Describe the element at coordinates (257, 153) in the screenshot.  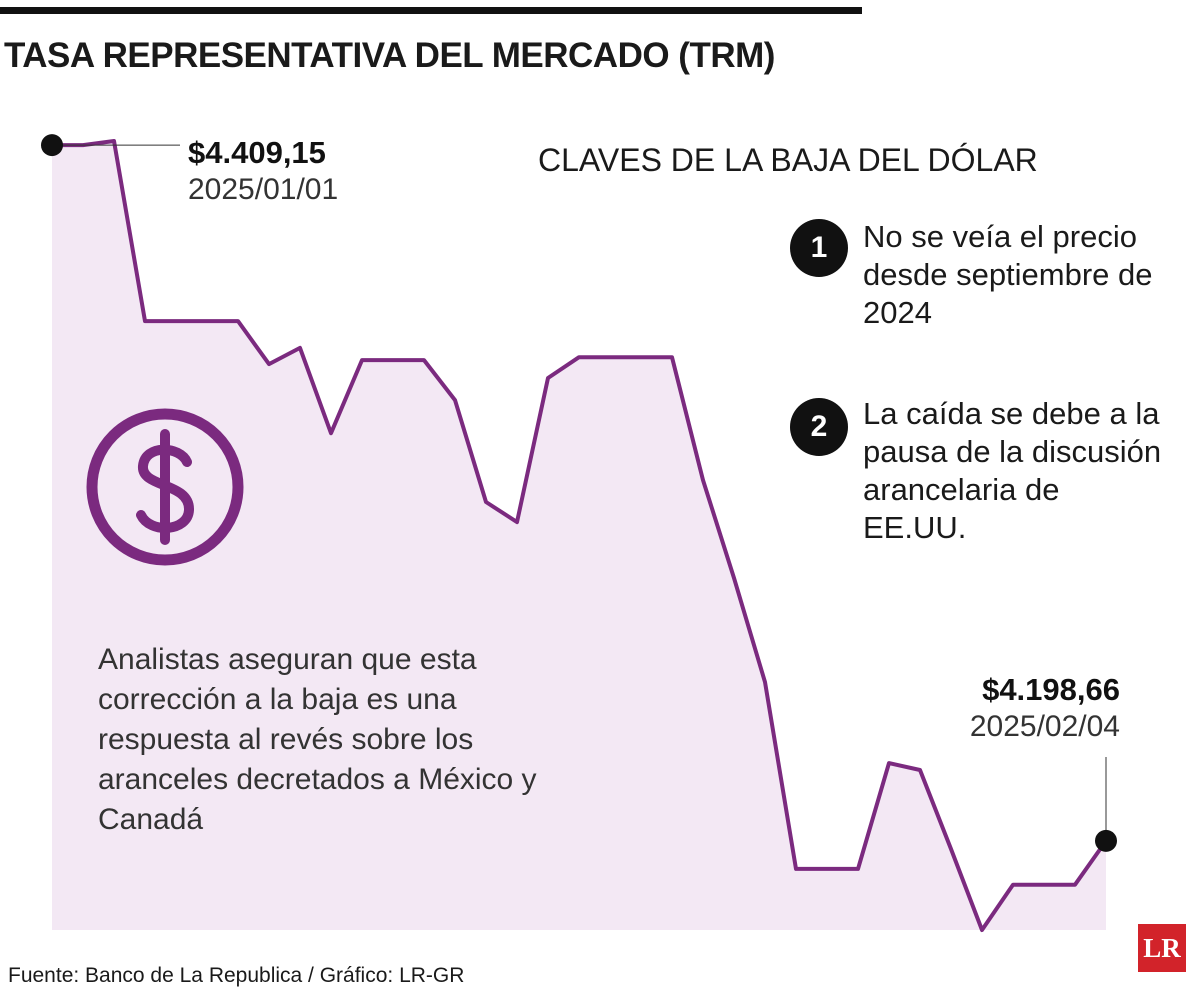
I see `value-label: $4.409,15` at that location.